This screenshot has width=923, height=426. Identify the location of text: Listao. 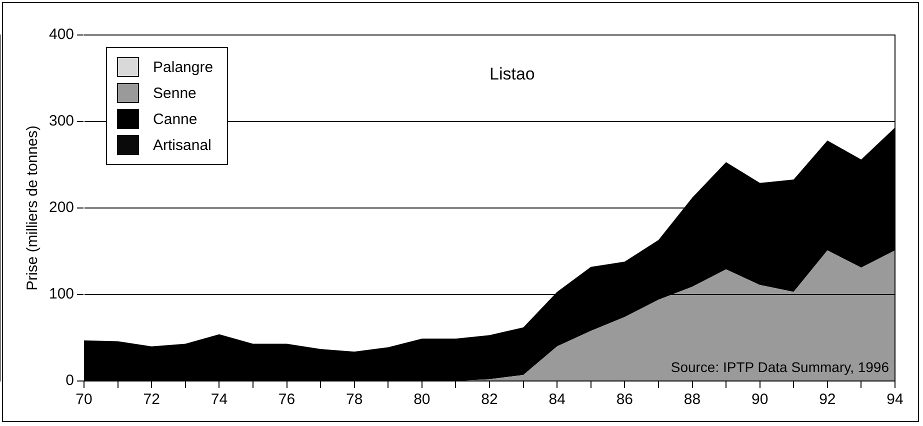
(512, 74).